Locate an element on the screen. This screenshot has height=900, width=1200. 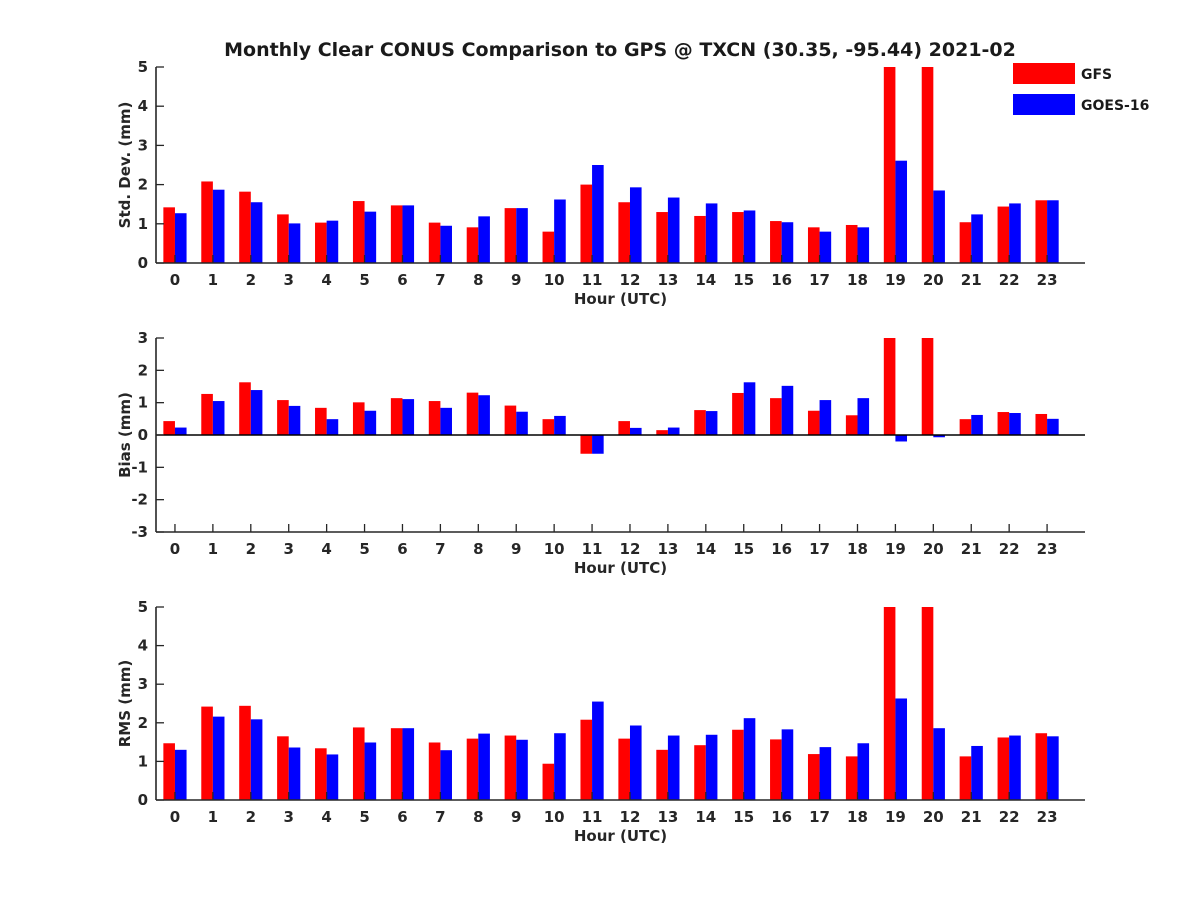
x-tick-label: 7 is located at coordinates (440, 817).